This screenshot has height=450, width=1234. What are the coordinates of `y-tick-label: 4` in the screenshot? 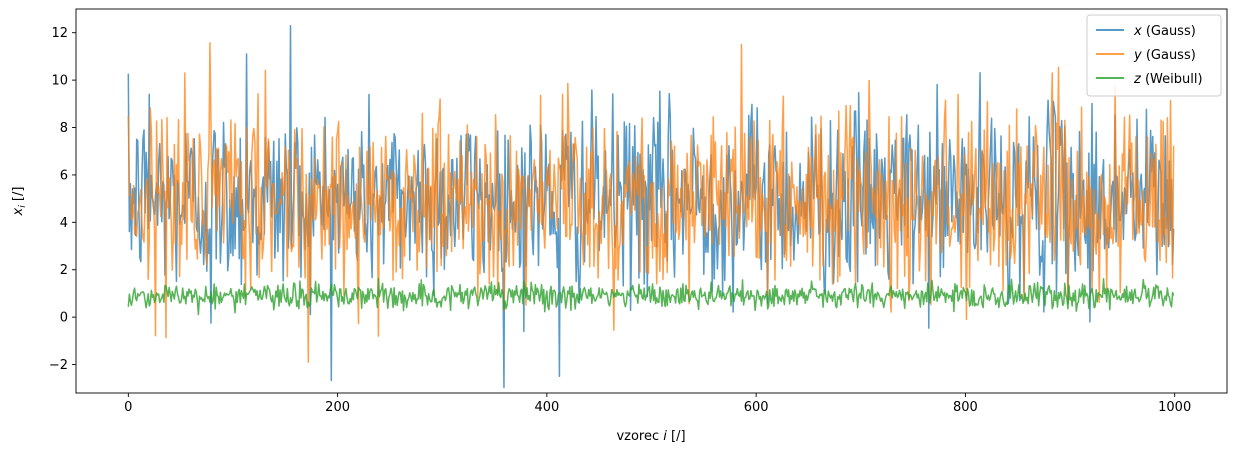 It's located at (64, 223).